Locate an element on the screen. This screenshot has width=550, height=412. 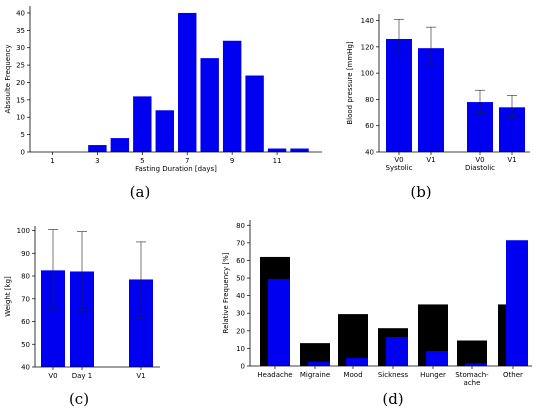
y-tick-label-a: 10 is located at coordinates (20, 118).